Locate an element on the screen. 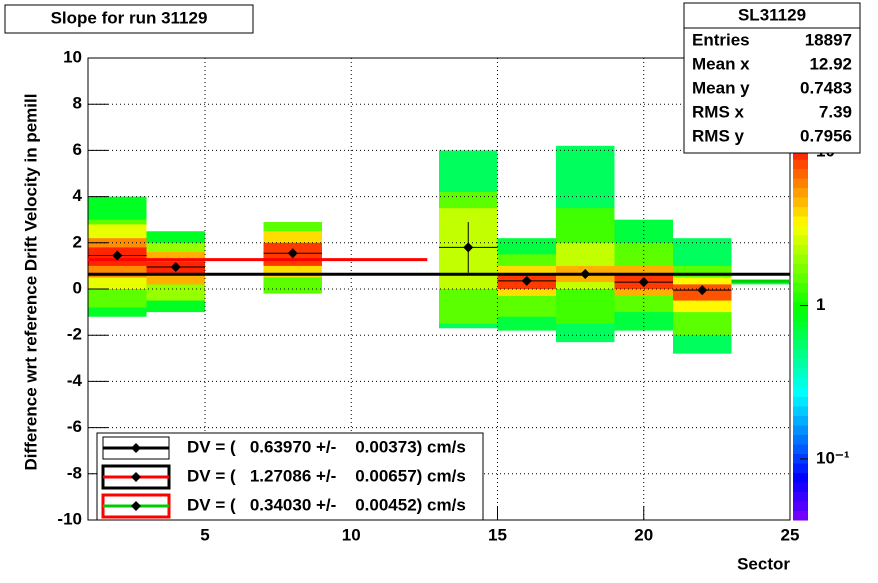 This screenshot has width=878, height=583. legend-label: DV = ( 0.63970 +/- 0.00373) cm/s is located at coordinates (326, 446).